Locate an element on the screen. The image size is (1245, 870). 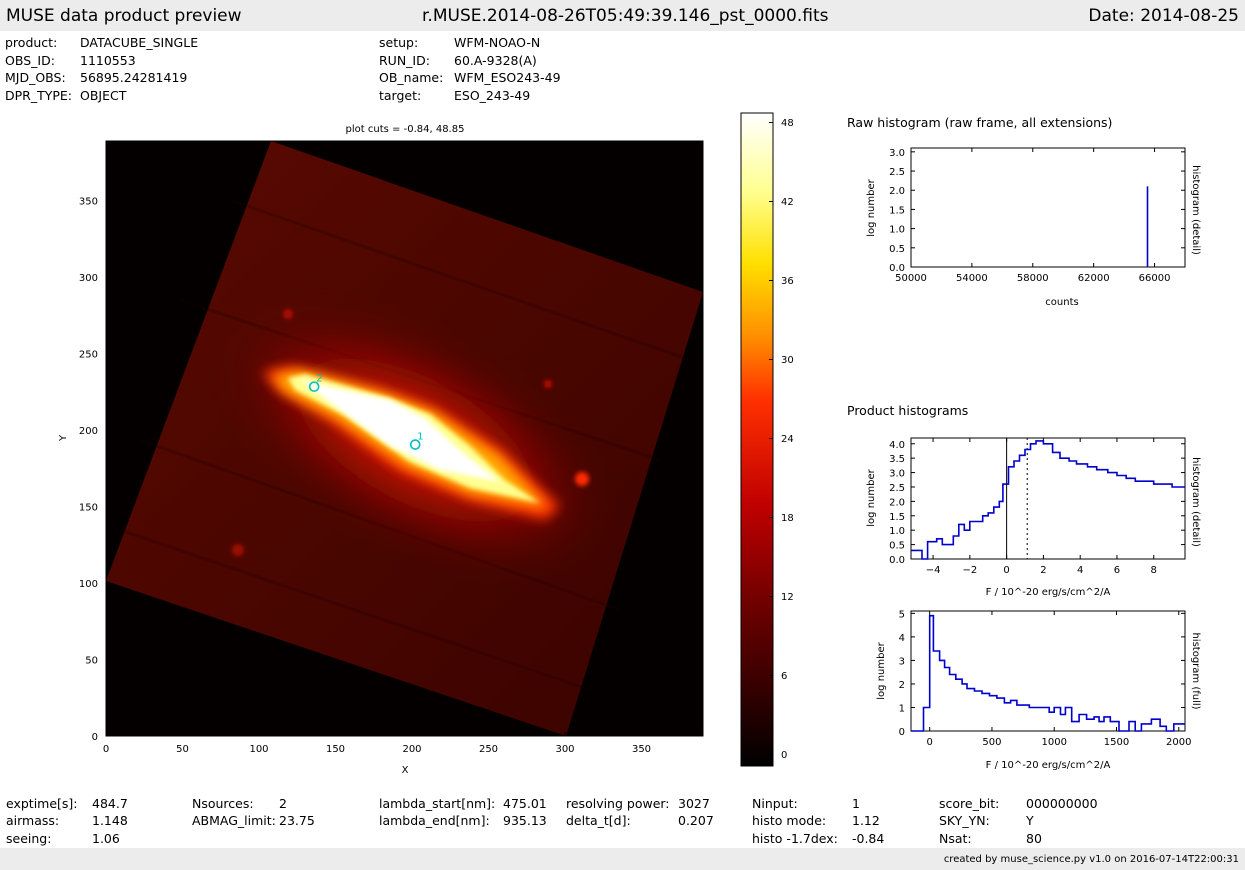
raw-histogram-ylabel: log number is located at coordinates (871, 207).